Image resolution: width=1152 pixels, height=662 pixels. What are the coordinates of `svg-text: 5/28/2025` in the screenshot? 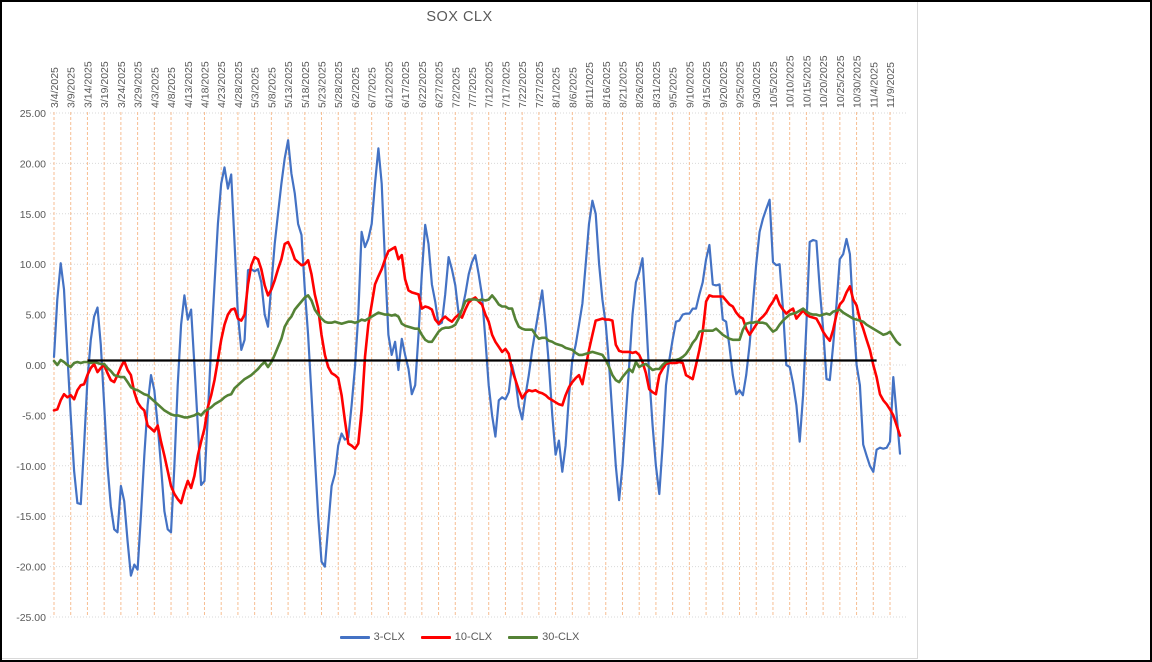 It's located at (339, 84).